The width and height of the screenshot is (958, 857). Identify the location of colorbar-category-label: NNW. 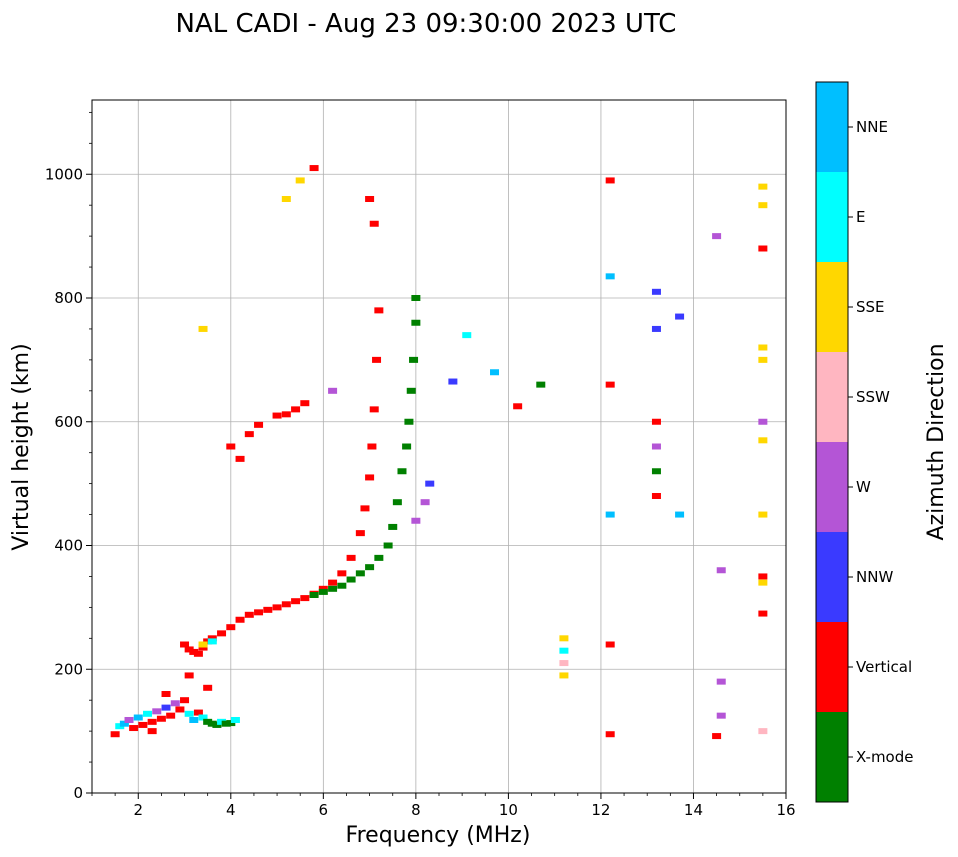
(874, 577).